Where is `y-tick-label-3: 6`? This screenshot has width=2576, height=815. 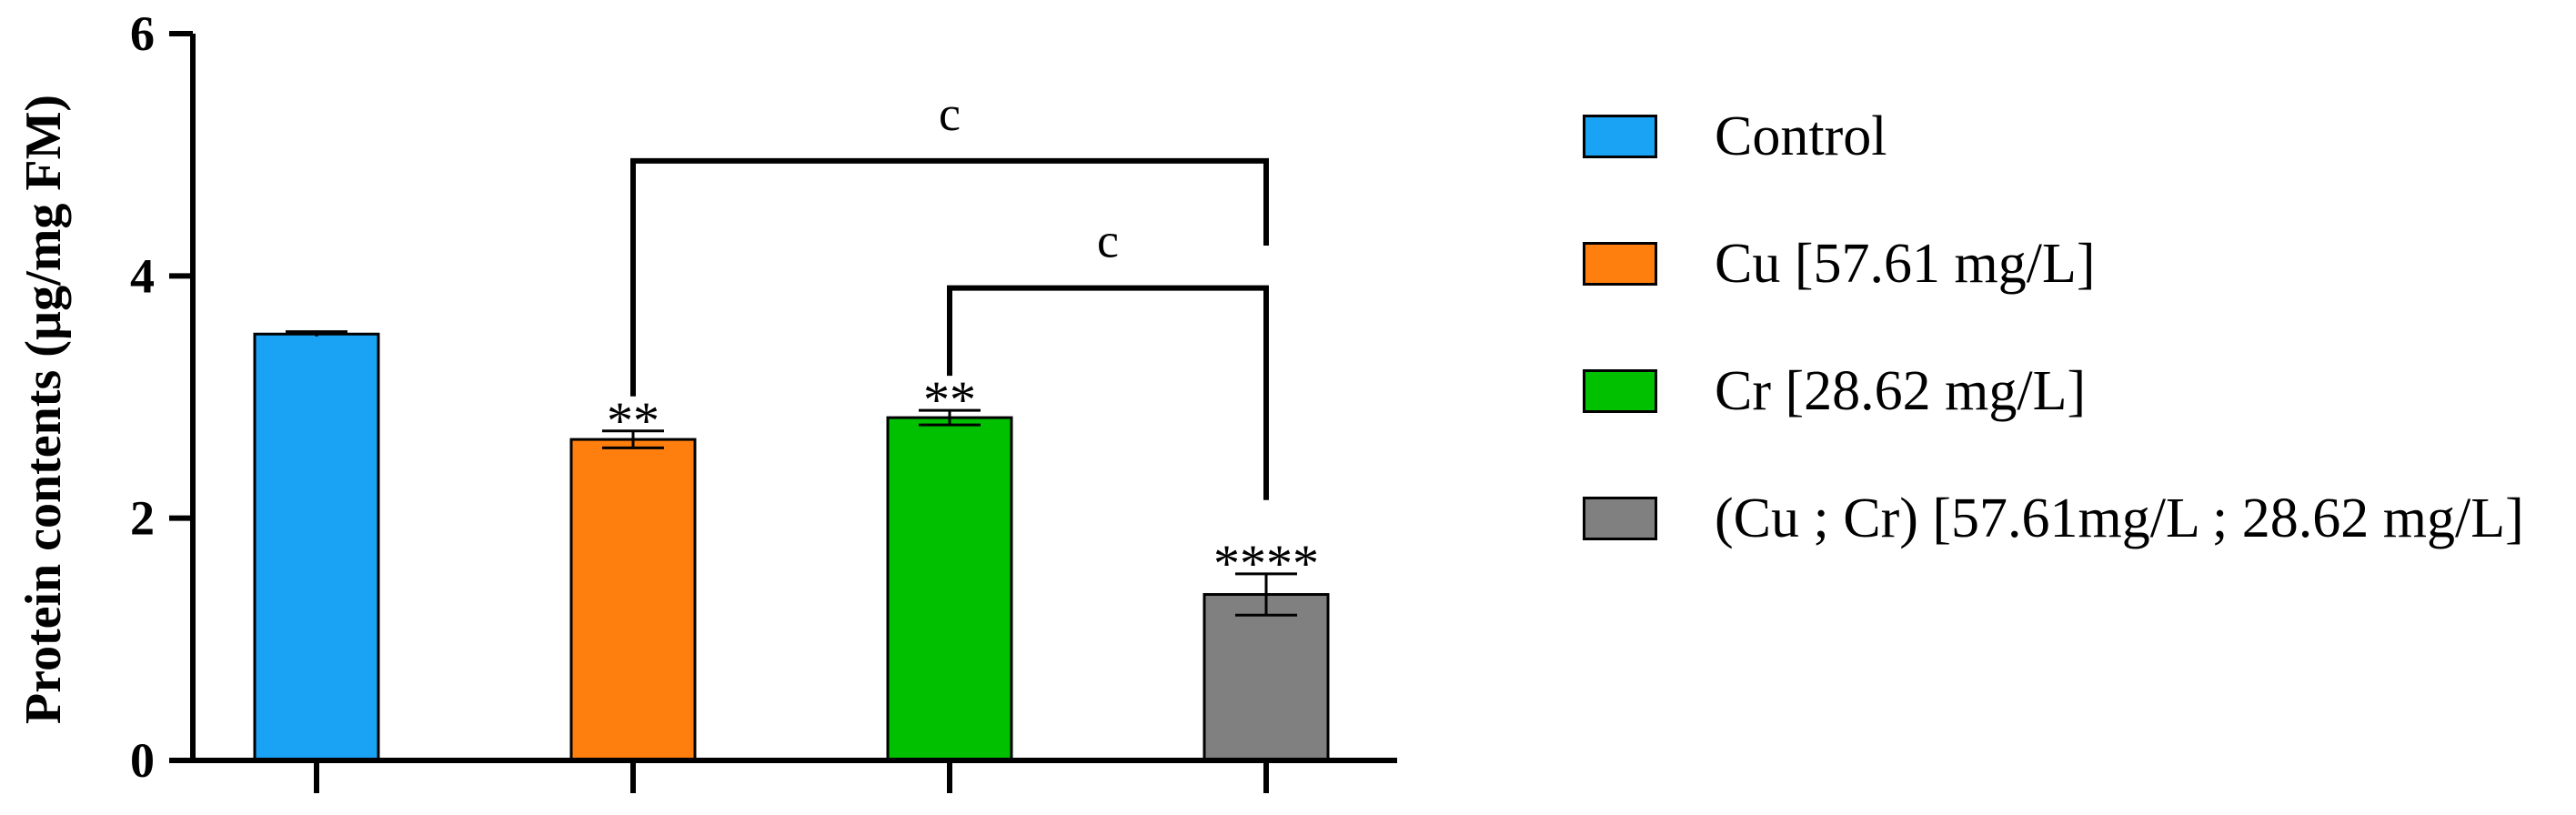 y-tick-label-3: 6 is located at coordinates (142, 33).